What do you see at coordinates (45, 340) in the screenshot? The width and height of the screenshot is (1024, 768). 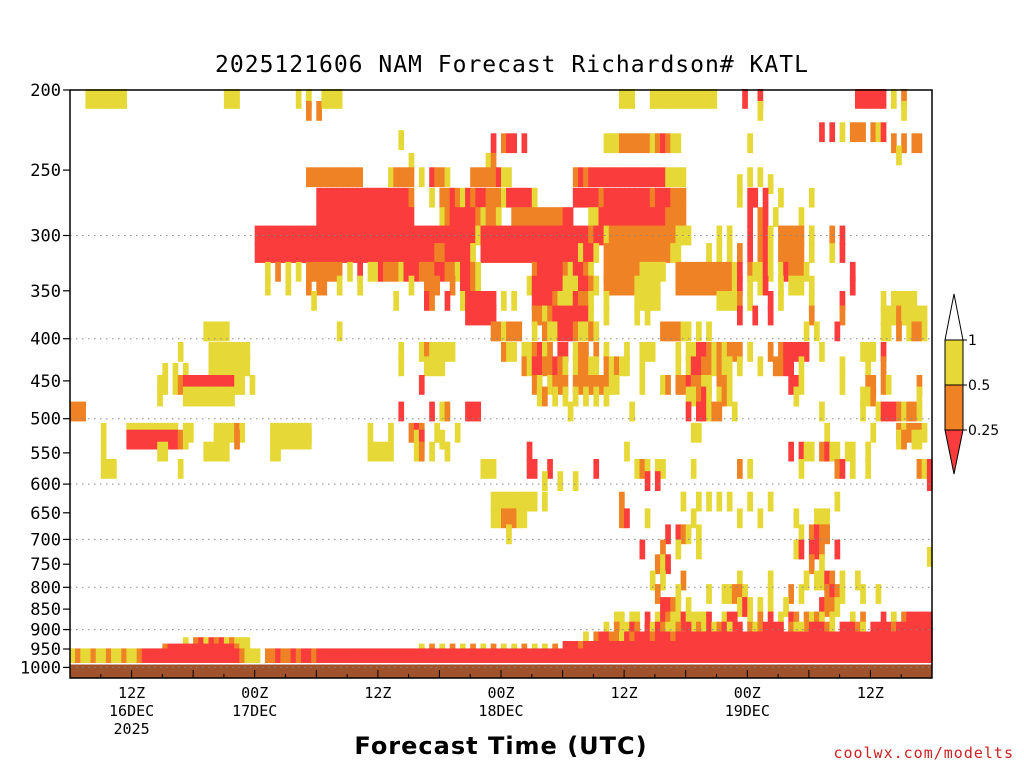 I see `y-tick-label: 400` at bounding box center [45, 340].